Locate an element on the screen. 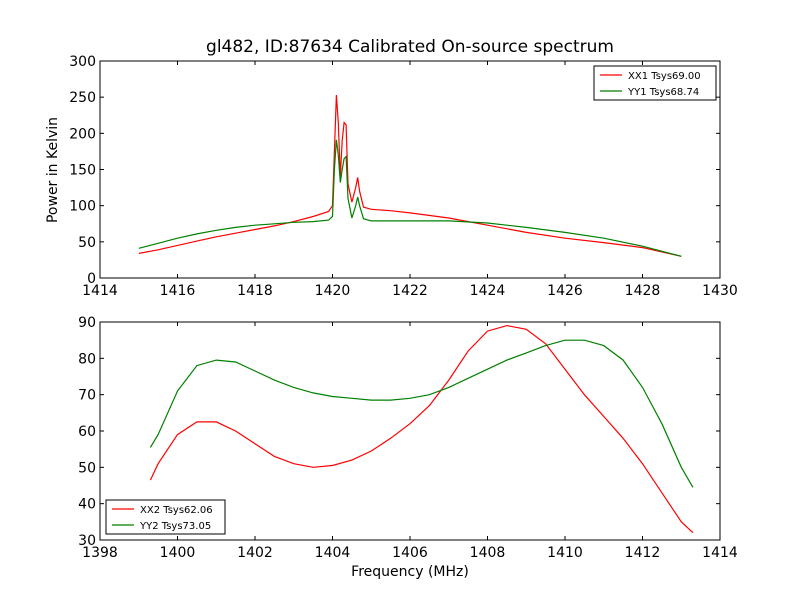 The height and width of the screenshot is (600, 800). top-legend-box is located at coordinates (655, 83).